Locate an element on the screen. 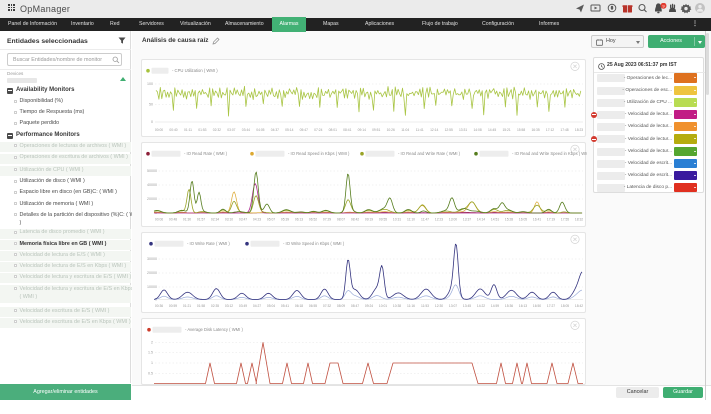 The width and height of the screenshot is (711, 414). svg-text: 16:05 is located at coordinates (523, 220).